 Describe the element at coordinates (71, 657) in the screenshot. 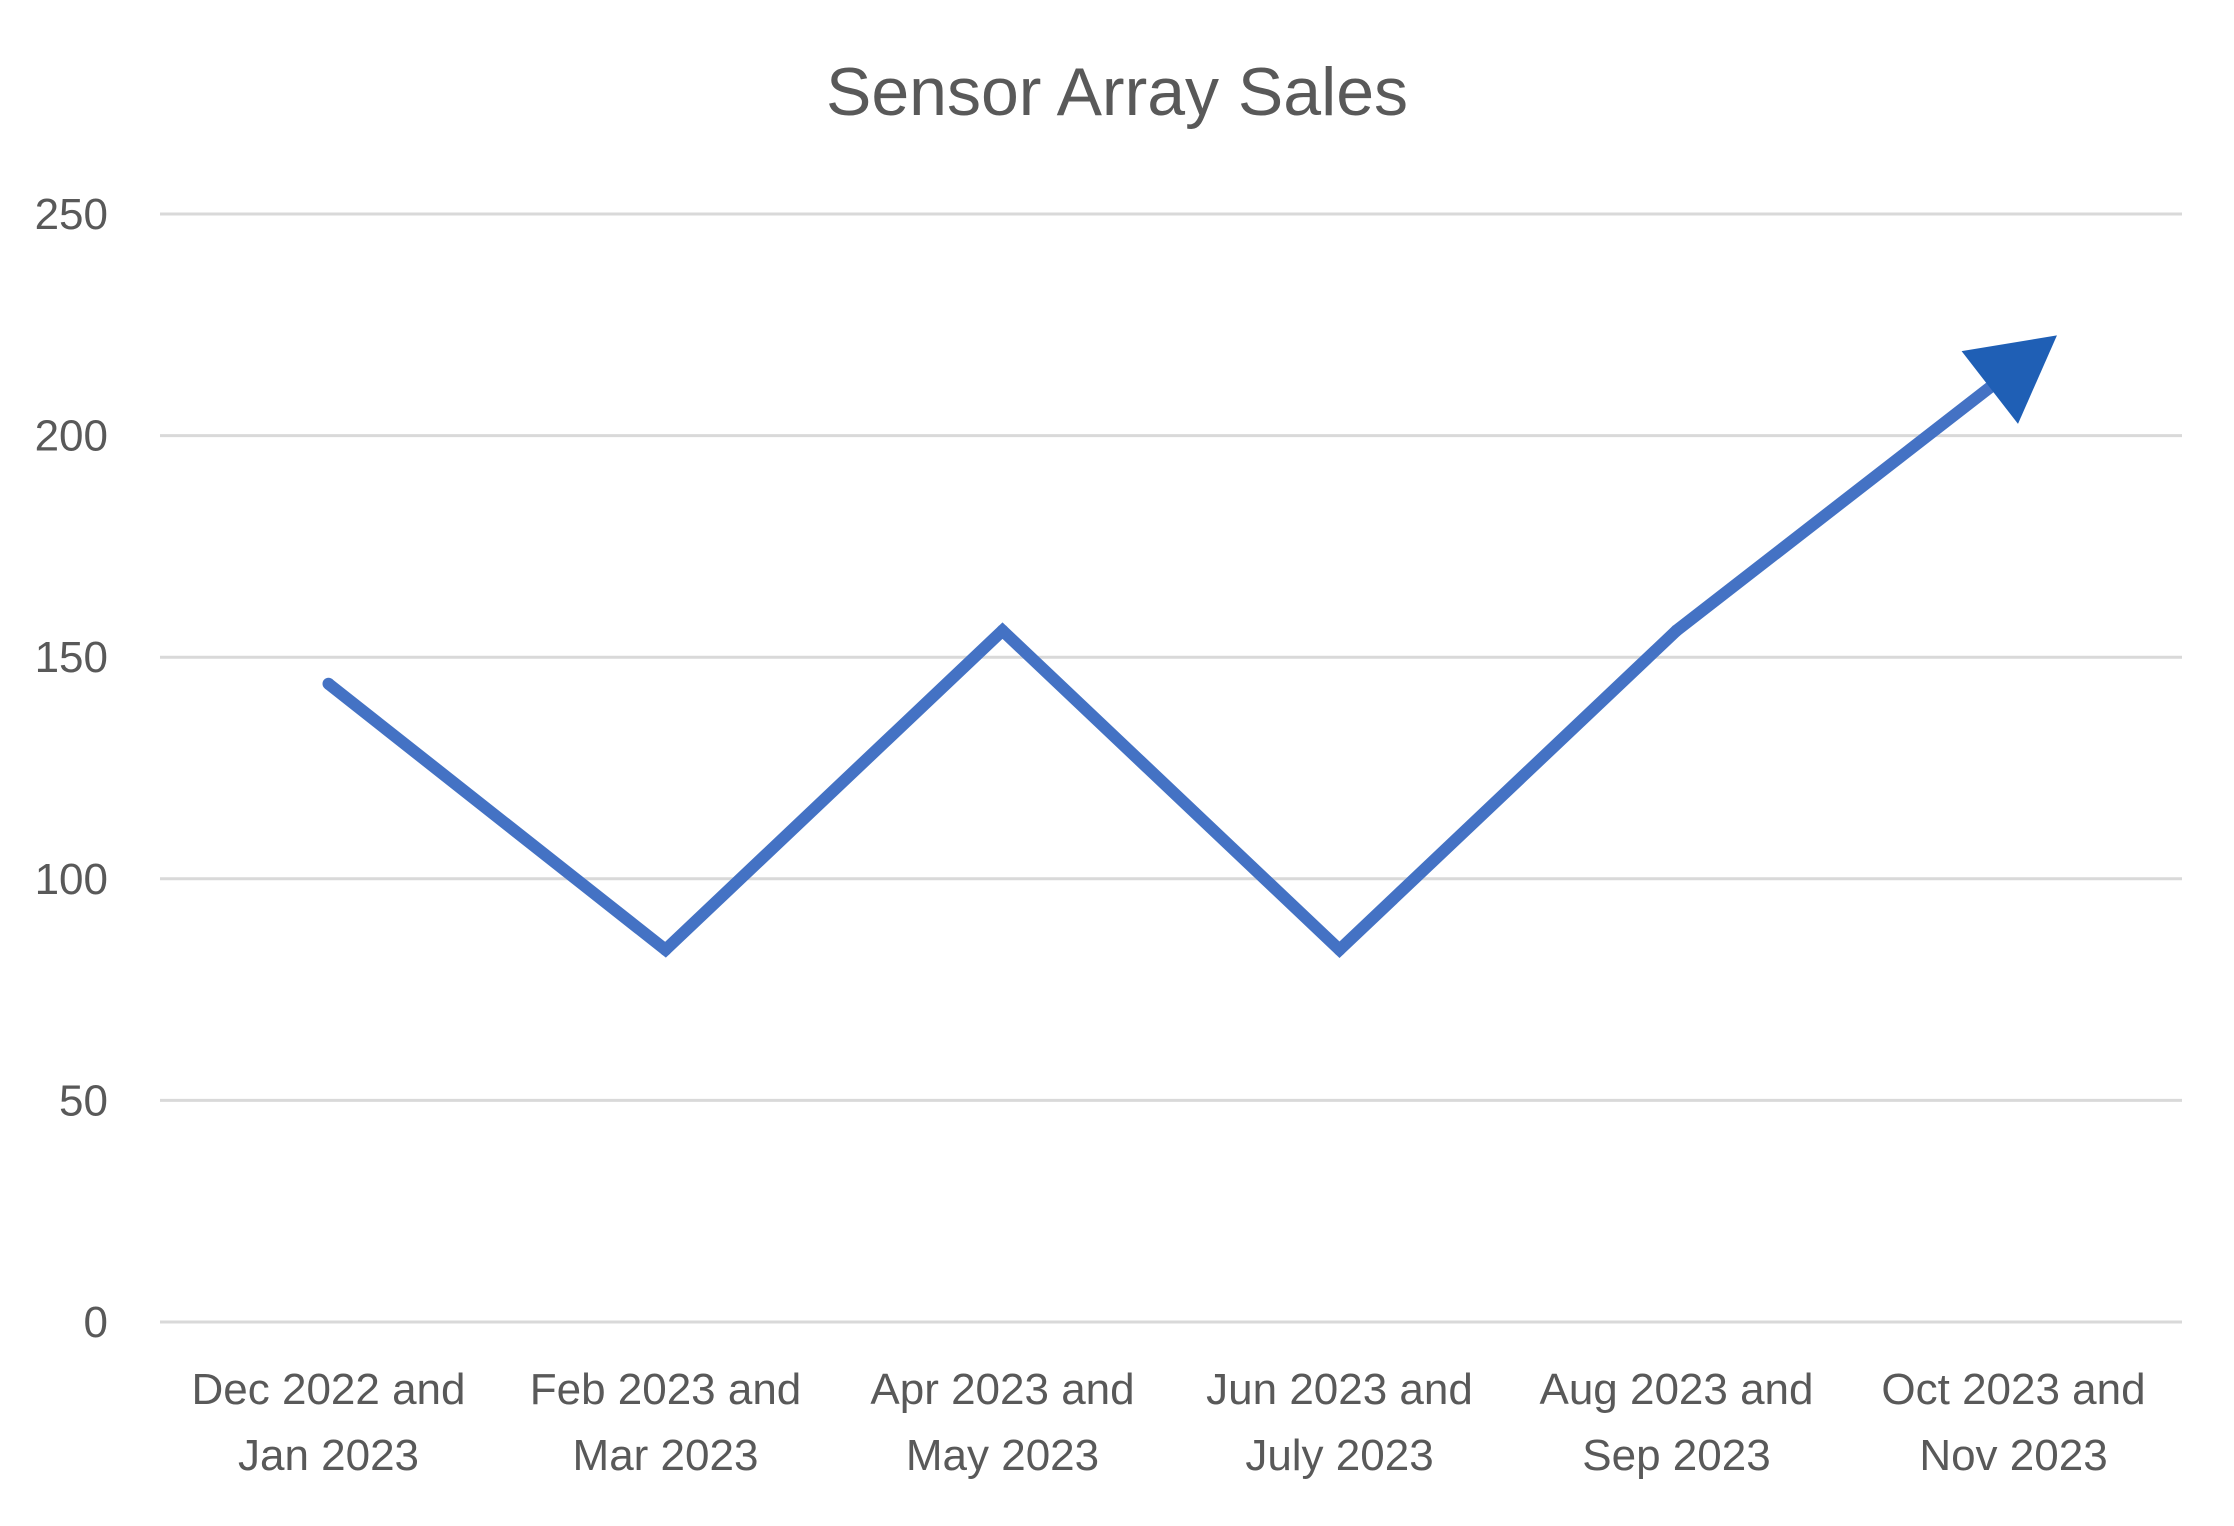

I see `y-tick-label: 150` at that location.